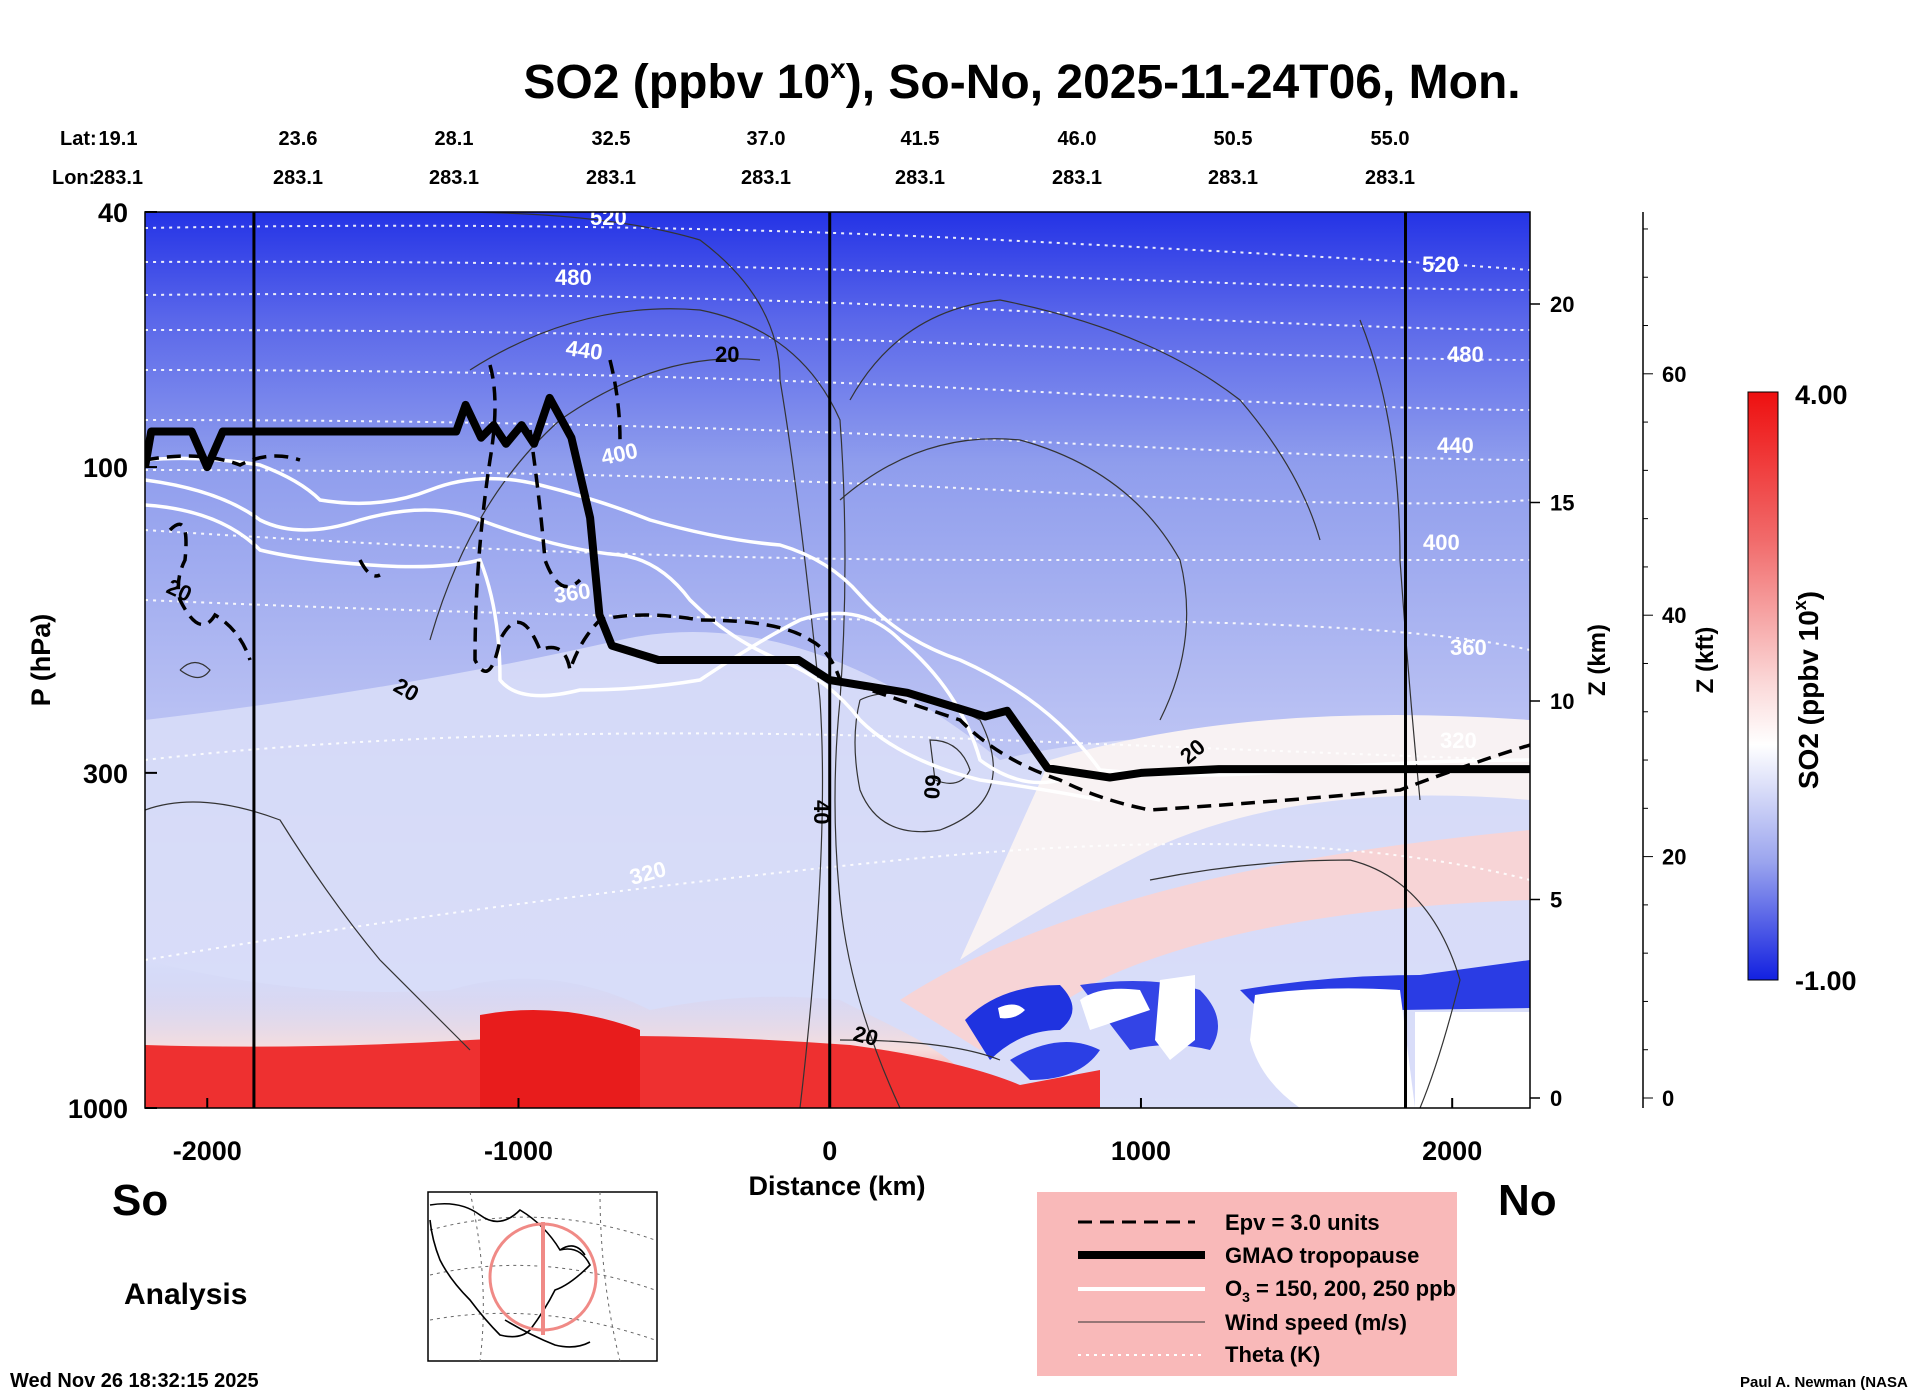  I want to click on colorbar-label-prefix: SO2 (ppbv 10, so click(1808, 699).